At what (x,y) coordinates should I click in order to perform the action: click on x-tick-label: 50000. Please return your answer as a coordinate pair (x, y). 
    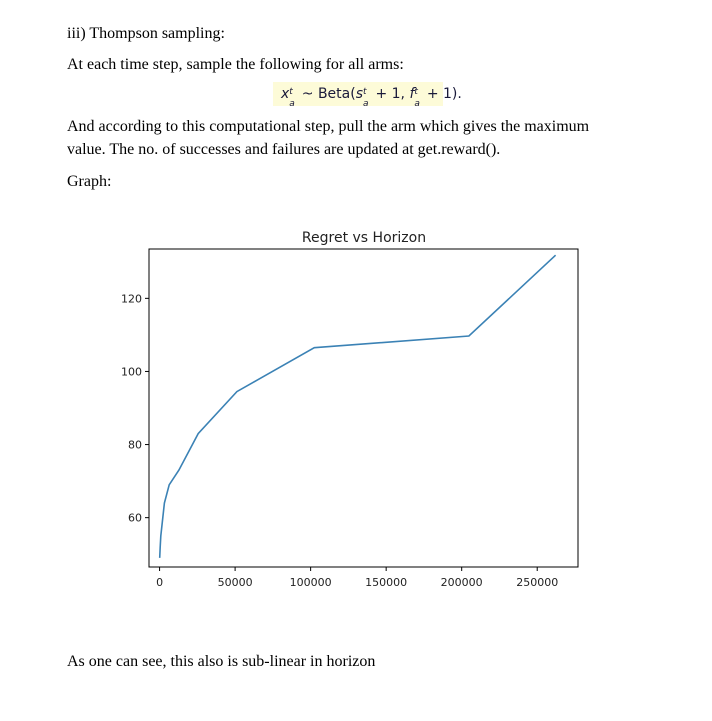
    Looking at the image, I should click on (235, 582).